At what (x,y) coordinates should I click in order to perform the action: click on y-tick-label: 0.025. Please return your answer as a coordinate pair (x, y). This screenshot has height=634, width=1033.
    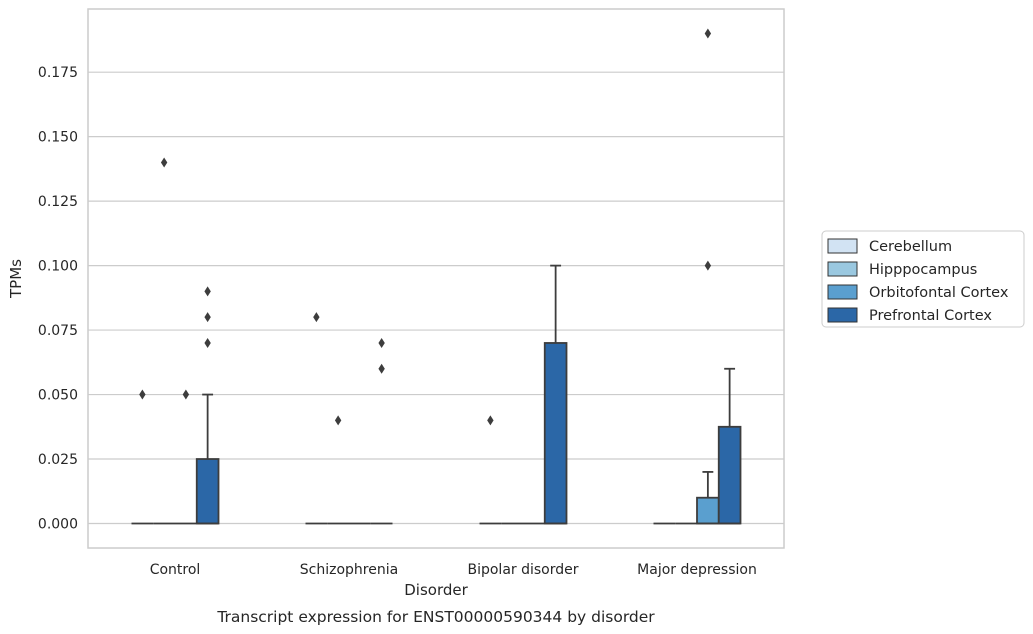
    Looking at the image, I should click on (58, 460).